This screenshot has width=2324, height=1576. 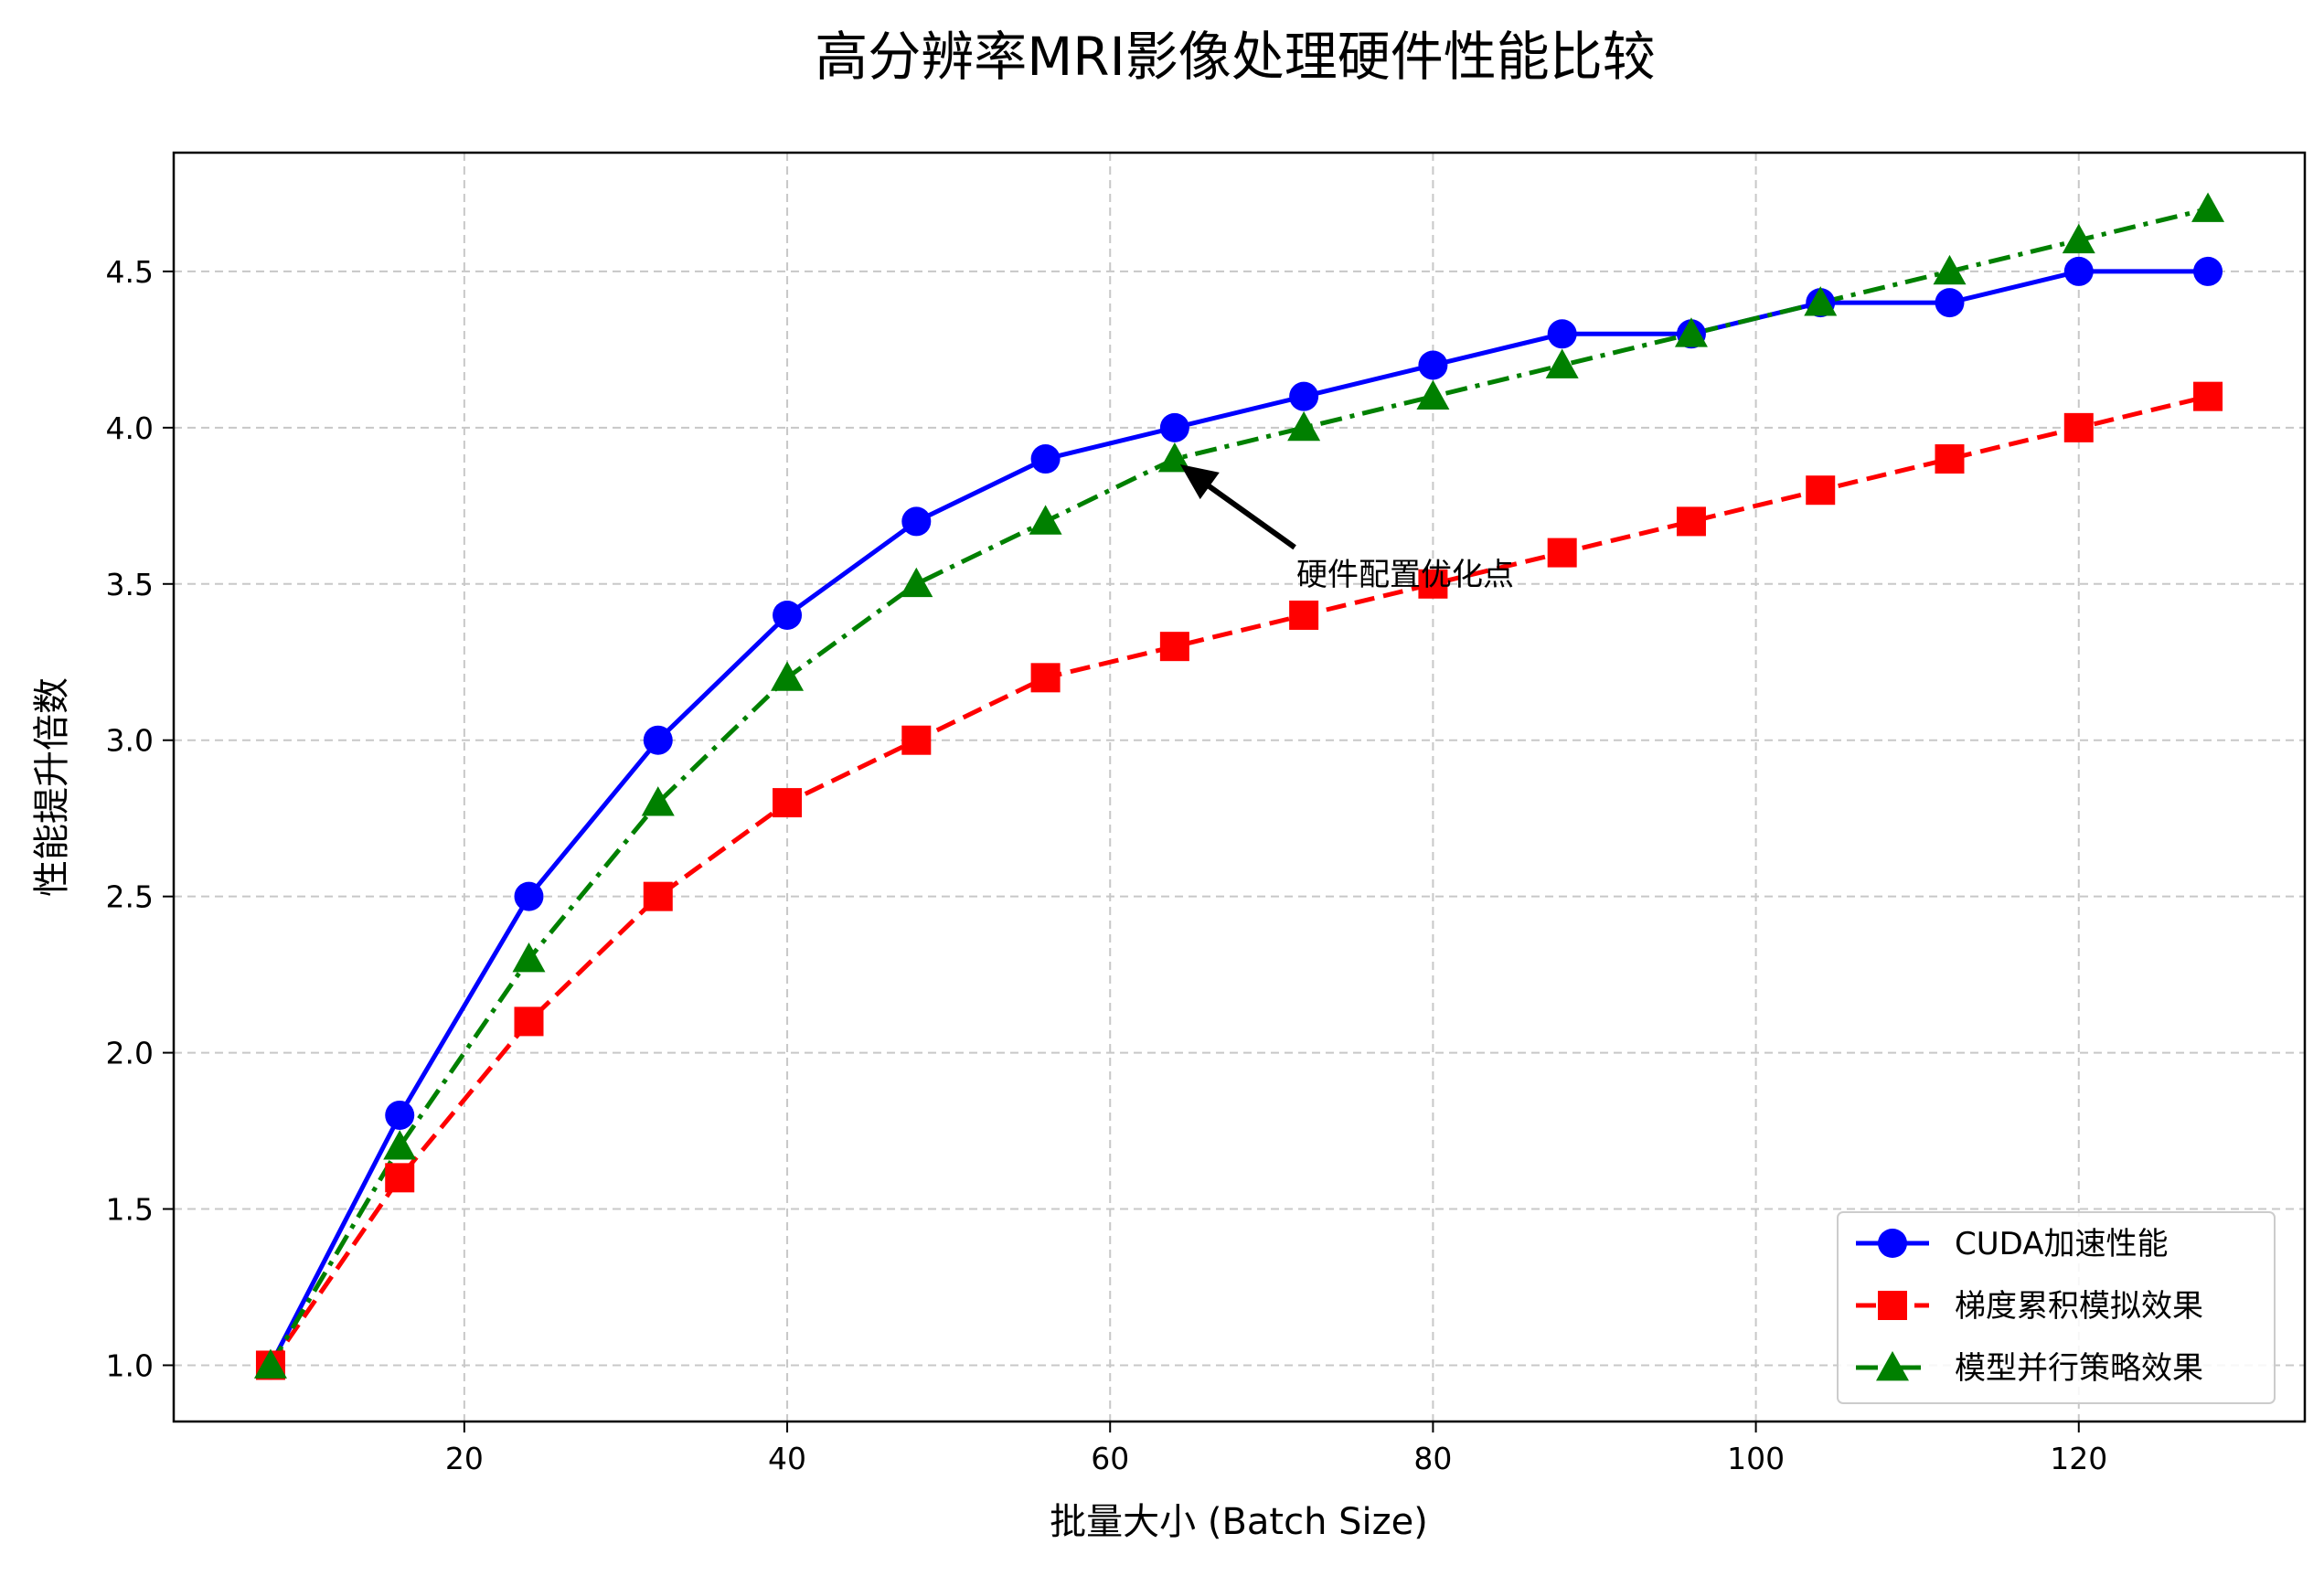 I want to click on y-tick-label: 3.5, so click(x=130, y=584).